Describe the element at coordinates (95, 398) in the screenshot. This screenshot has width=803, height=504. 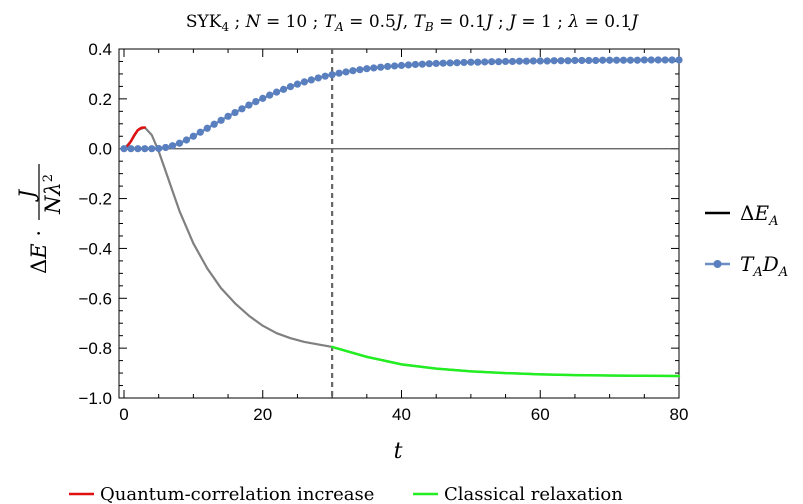
I see `y-tick-label: −1.0` at that location.